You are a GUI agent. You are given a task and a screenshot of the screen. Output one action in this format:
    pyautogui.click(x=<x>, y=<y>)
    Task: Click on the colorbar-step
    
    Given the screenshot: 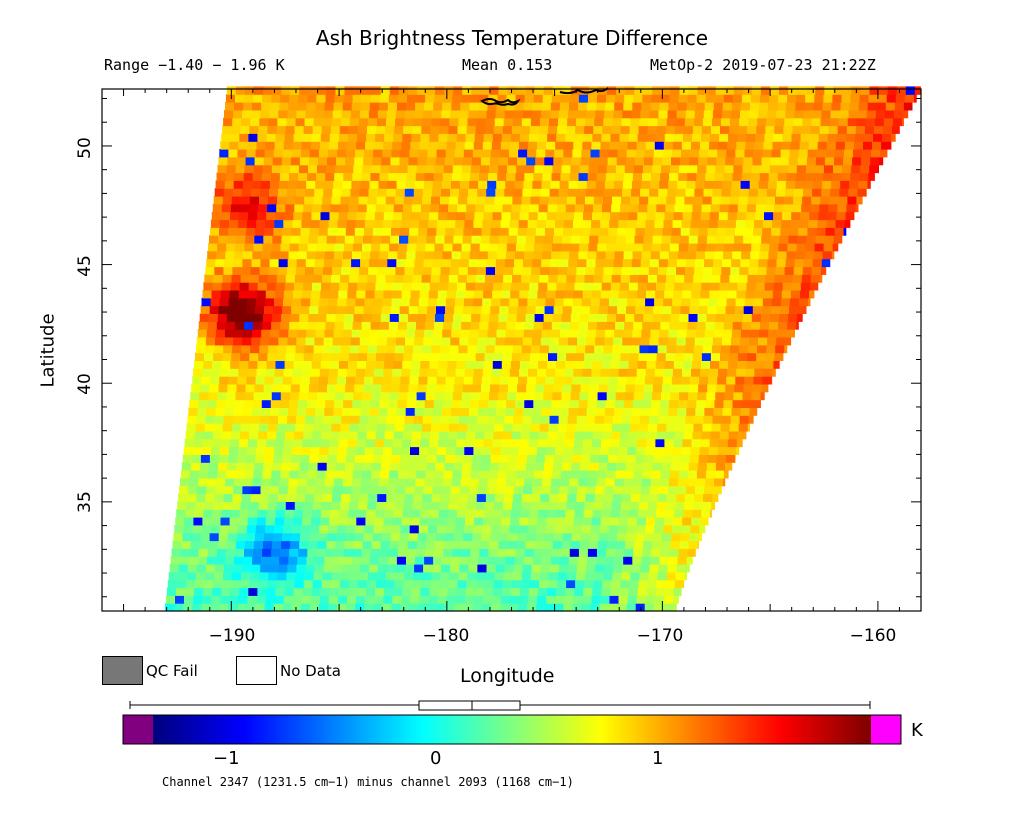 What is the action you would take?
    pyautogui.click(x=825, y=729)
    